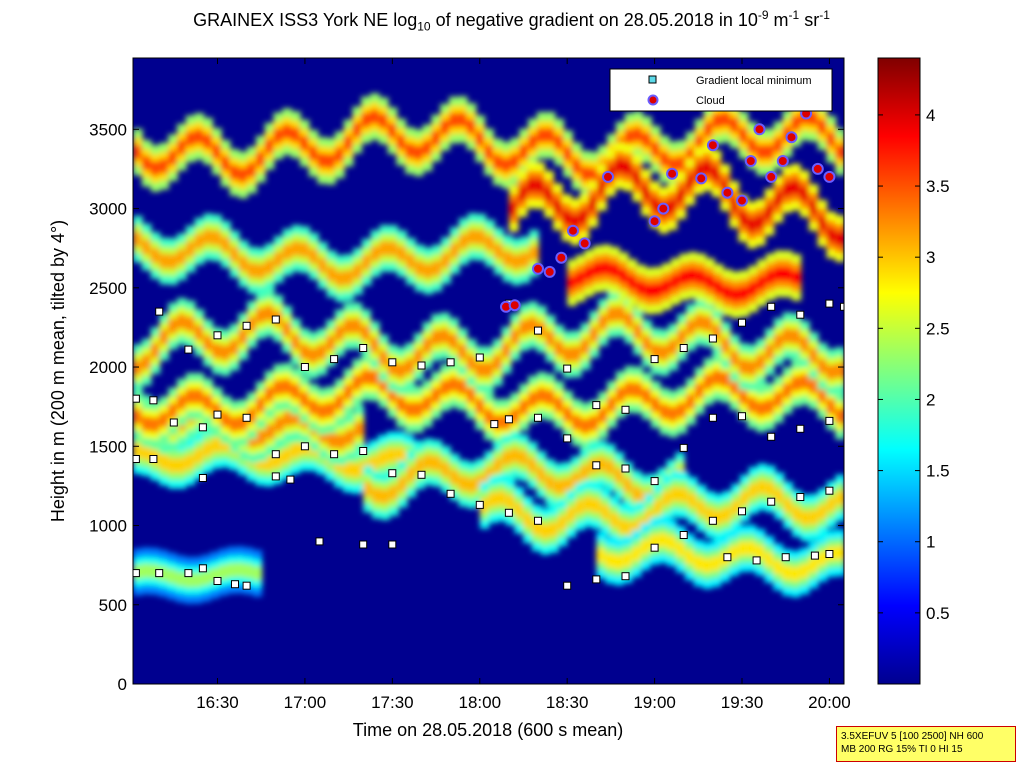  Describe the element at coordinates (488, 730) in the screenshot. I see `x-axis-label: Time on 28.05.2018 (600 s mean)` at that location.